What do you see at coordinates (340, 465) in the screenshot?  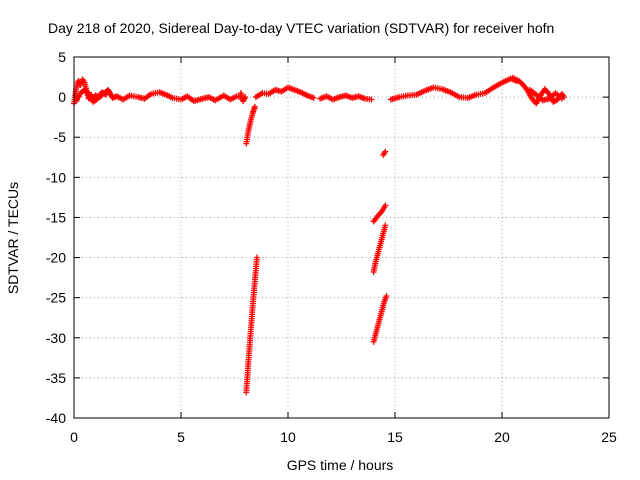 I see `x-axis-label: GPS time / hours` at bounding box center [340, 465].